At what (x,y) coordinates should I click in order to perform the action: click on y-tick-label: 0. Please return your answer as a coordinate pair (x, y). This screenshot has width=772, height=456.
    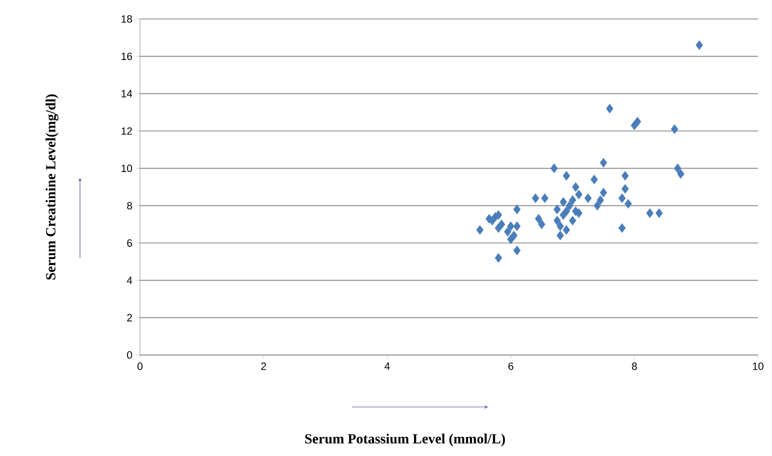
    Looking at the image, I should click on (129, 355).